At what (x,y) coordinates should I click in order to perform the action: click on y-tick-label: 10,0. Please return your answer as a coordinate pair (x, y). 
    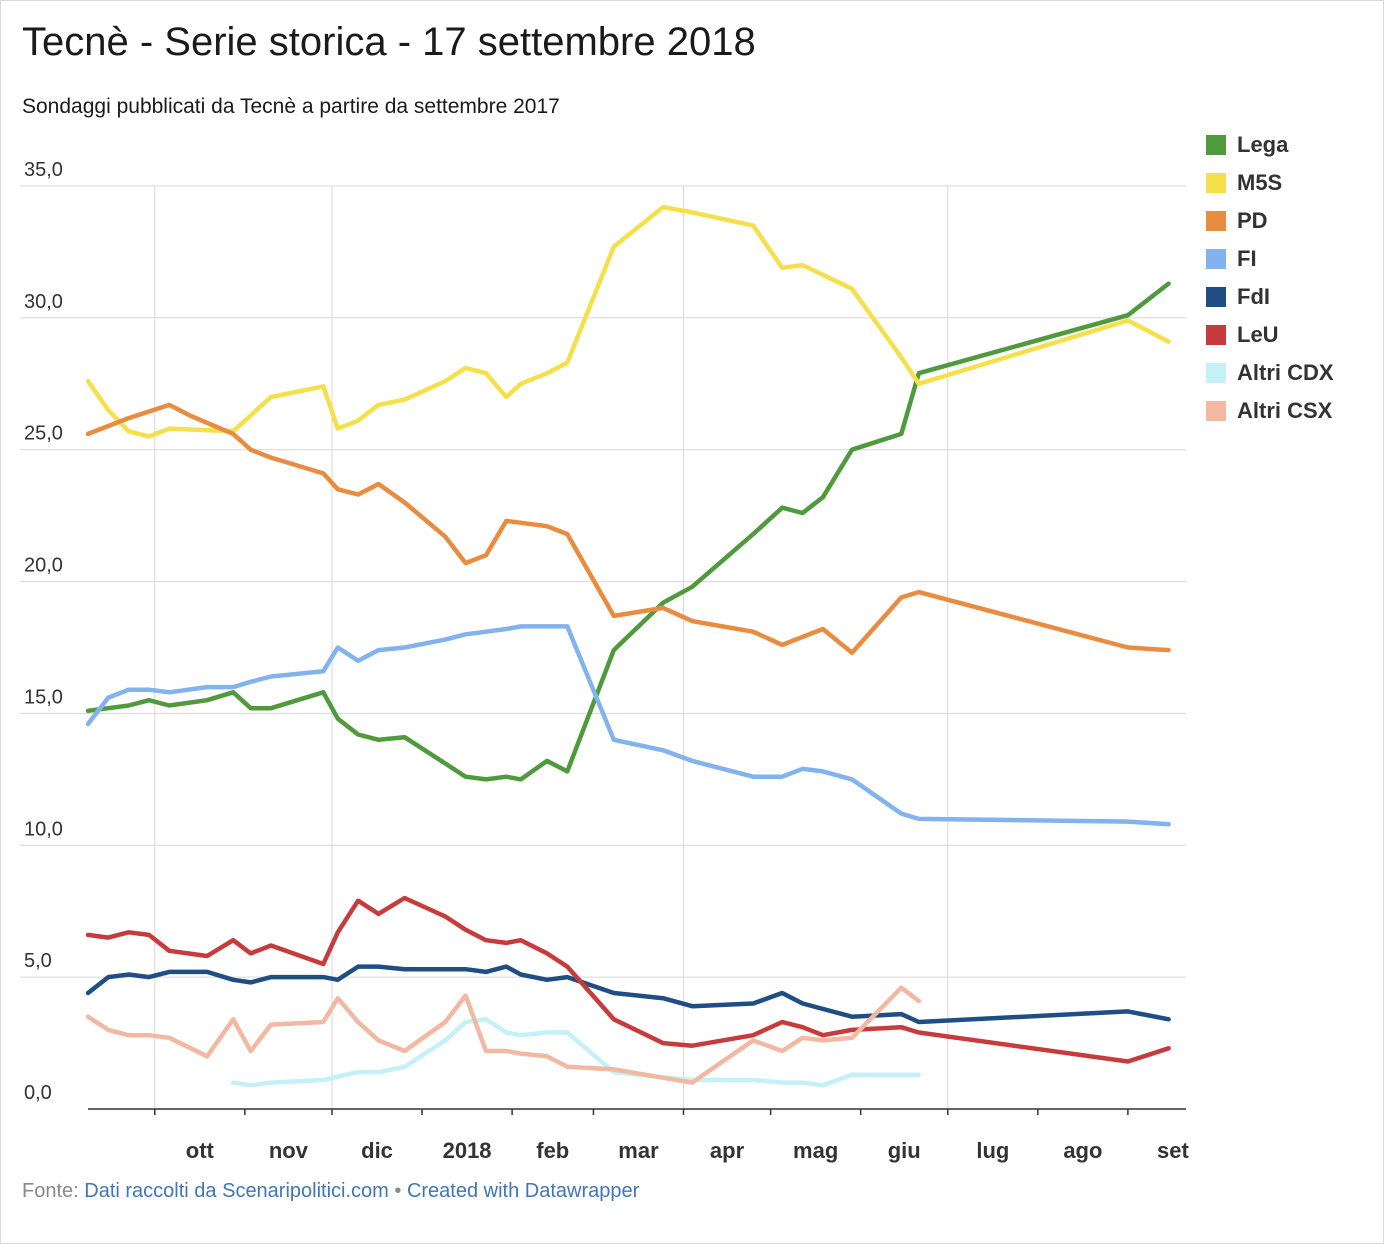
    Looking at the image, I should click on (43, 829).